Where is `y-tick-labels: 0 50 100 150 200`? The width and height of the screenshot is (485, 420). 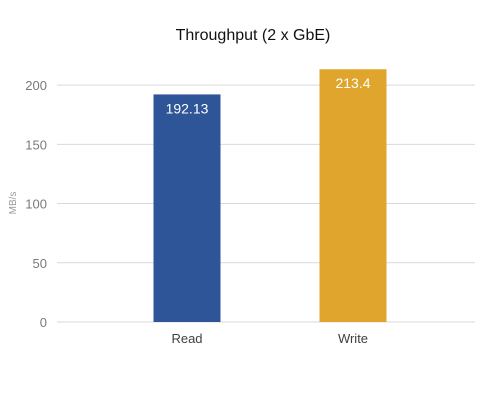
y-tick-labels: 0 50 100 150 200 is located at coordinates (36, 204).